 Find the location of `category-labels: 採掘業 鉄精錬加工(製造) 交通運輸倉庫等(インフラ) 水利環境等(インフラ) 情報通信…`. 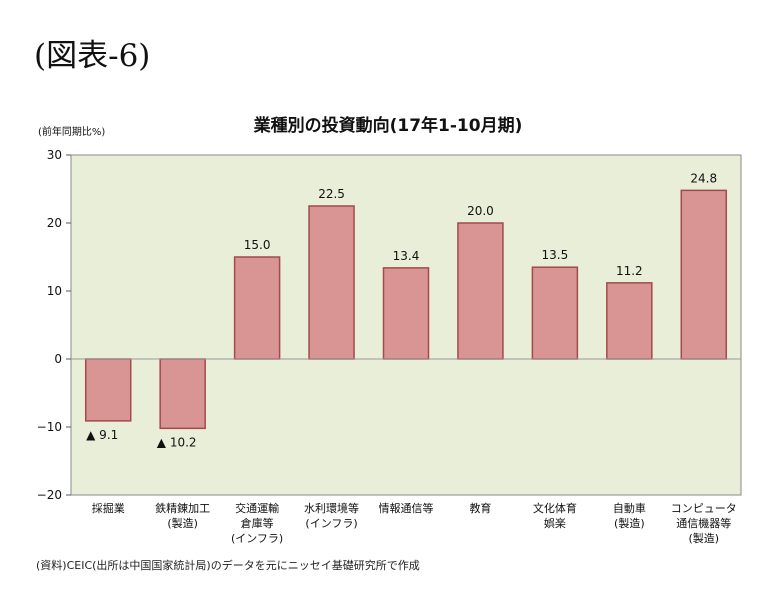

category-labels: 採掘業 鉄精錬加工(製造) 交通運輸倉庫等(インフラ) 水利環境等(インフラ) 情報通信… is located at coordinates (414, 523).